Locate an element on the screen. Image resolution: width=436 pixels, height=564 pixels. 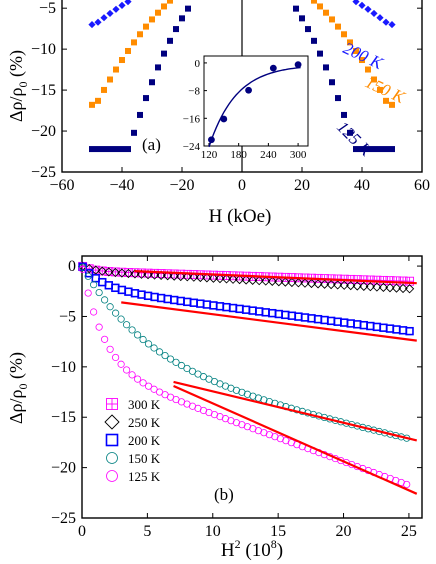
panel-a-tag: (a) is located at coordinates (151, 144).